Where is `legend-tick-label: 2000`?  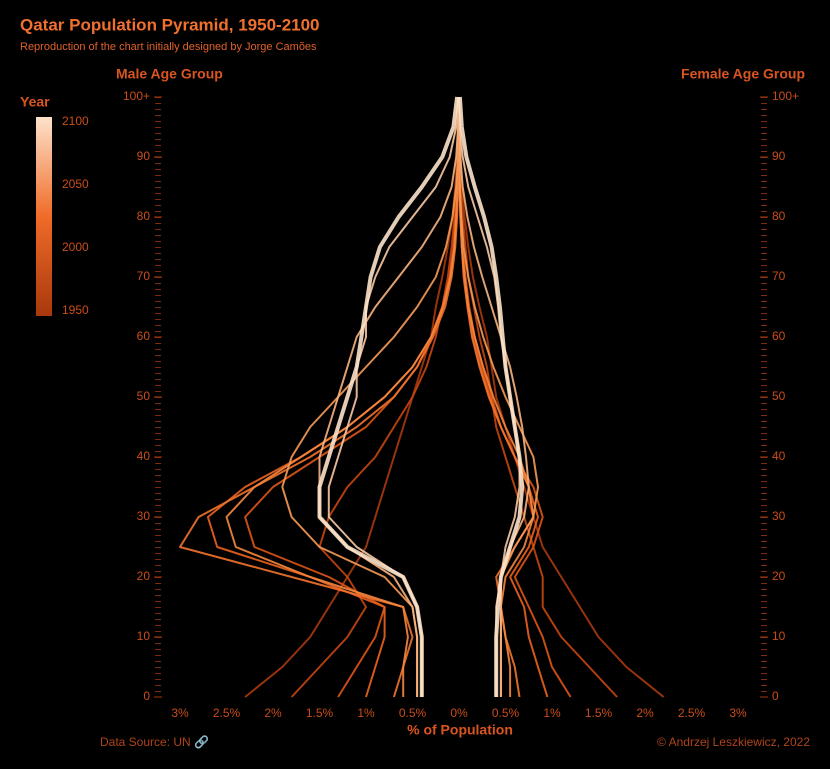
legend-tick-label: 2000 is located at coordinates (75, 247).